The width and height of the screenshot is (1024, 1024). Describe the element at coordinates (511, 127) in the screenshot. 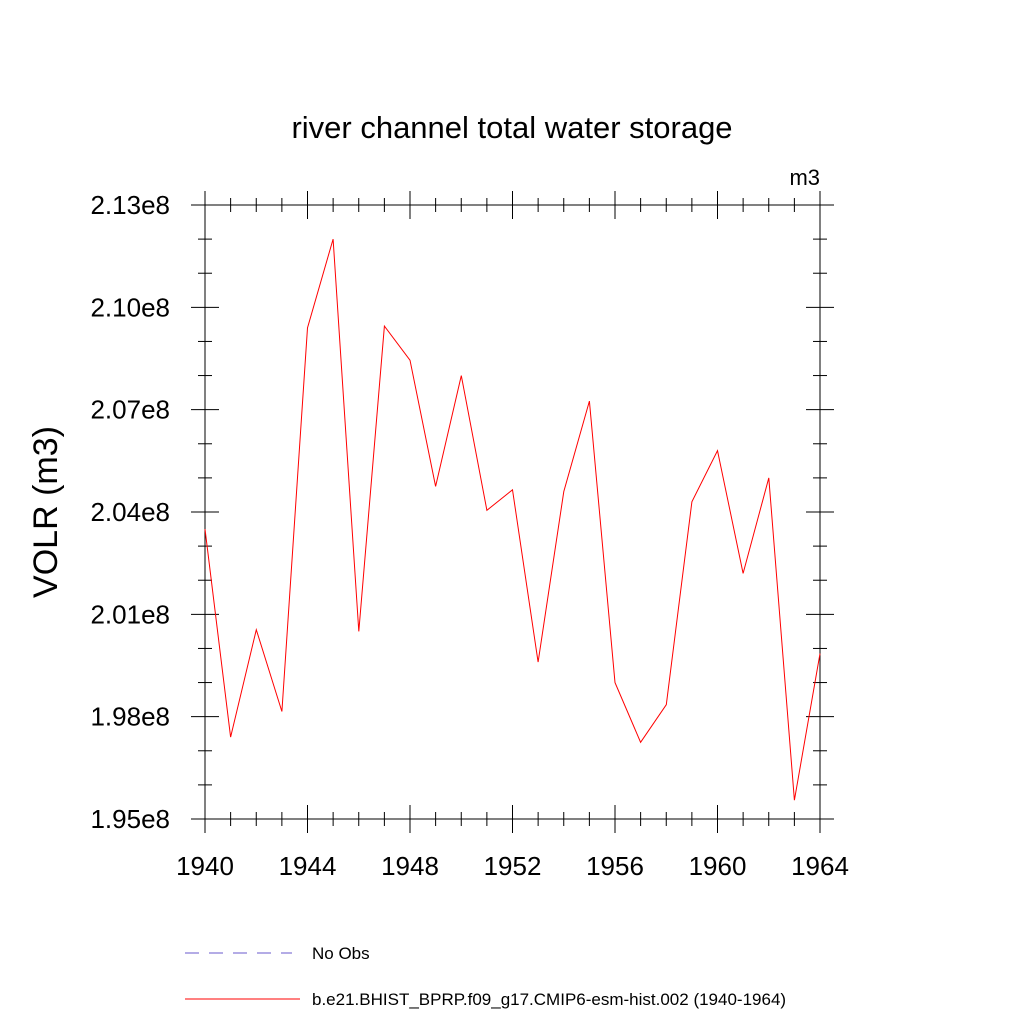

I see `chart-title: river channel total water storage` at that location.